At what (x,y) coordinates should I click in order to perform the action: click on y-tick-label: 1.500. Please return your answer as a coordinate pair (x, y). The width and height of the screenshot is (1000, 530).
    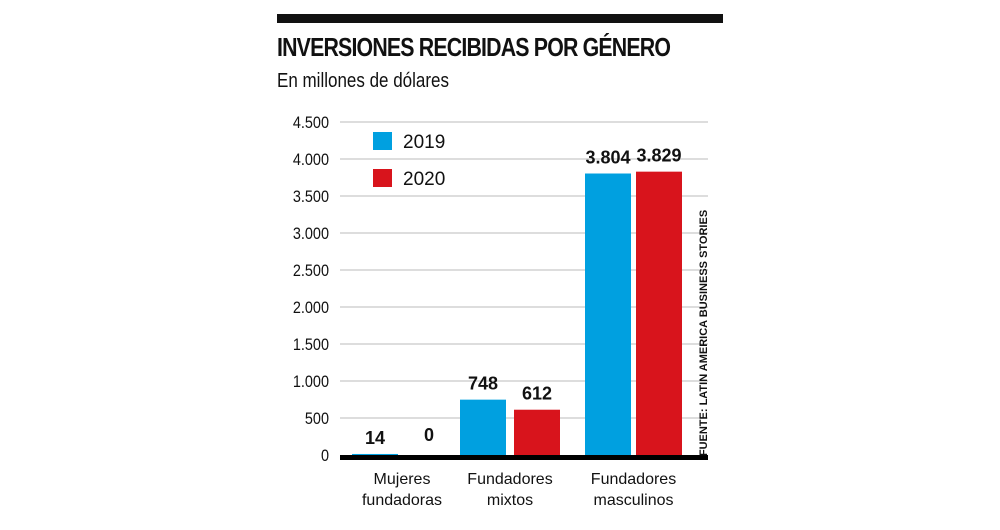
    Looking at the image, I should click on (311, 345).